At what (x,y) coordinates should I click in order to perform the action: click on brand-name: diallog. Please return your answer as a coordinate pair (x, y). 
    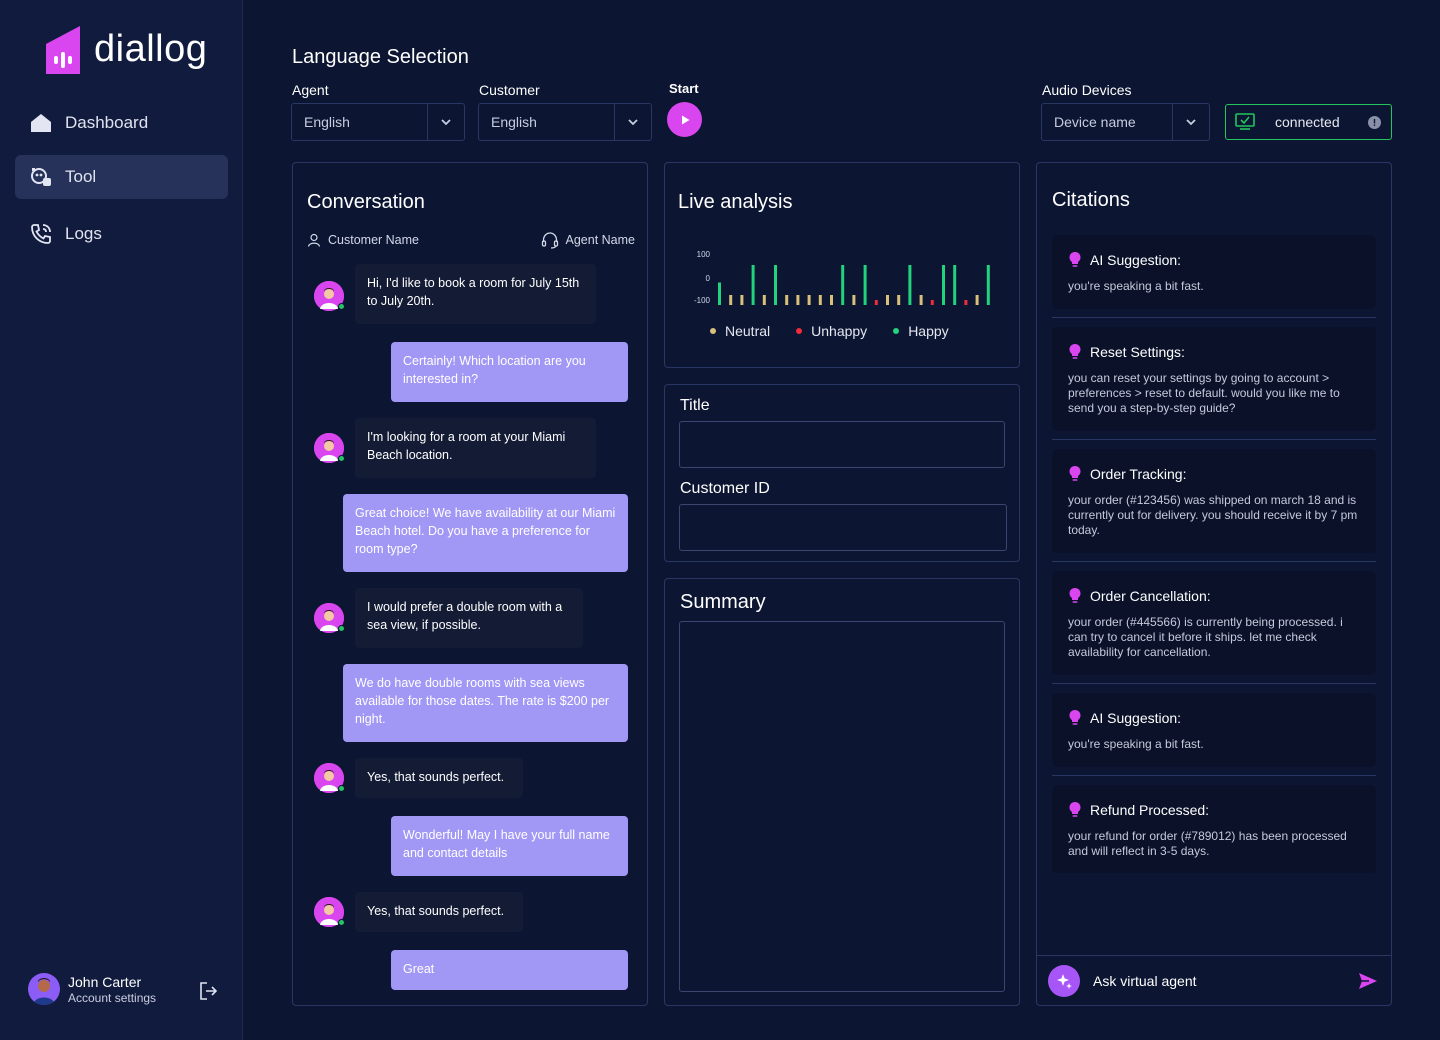
    Looking at the image, I should click on (151, 48).